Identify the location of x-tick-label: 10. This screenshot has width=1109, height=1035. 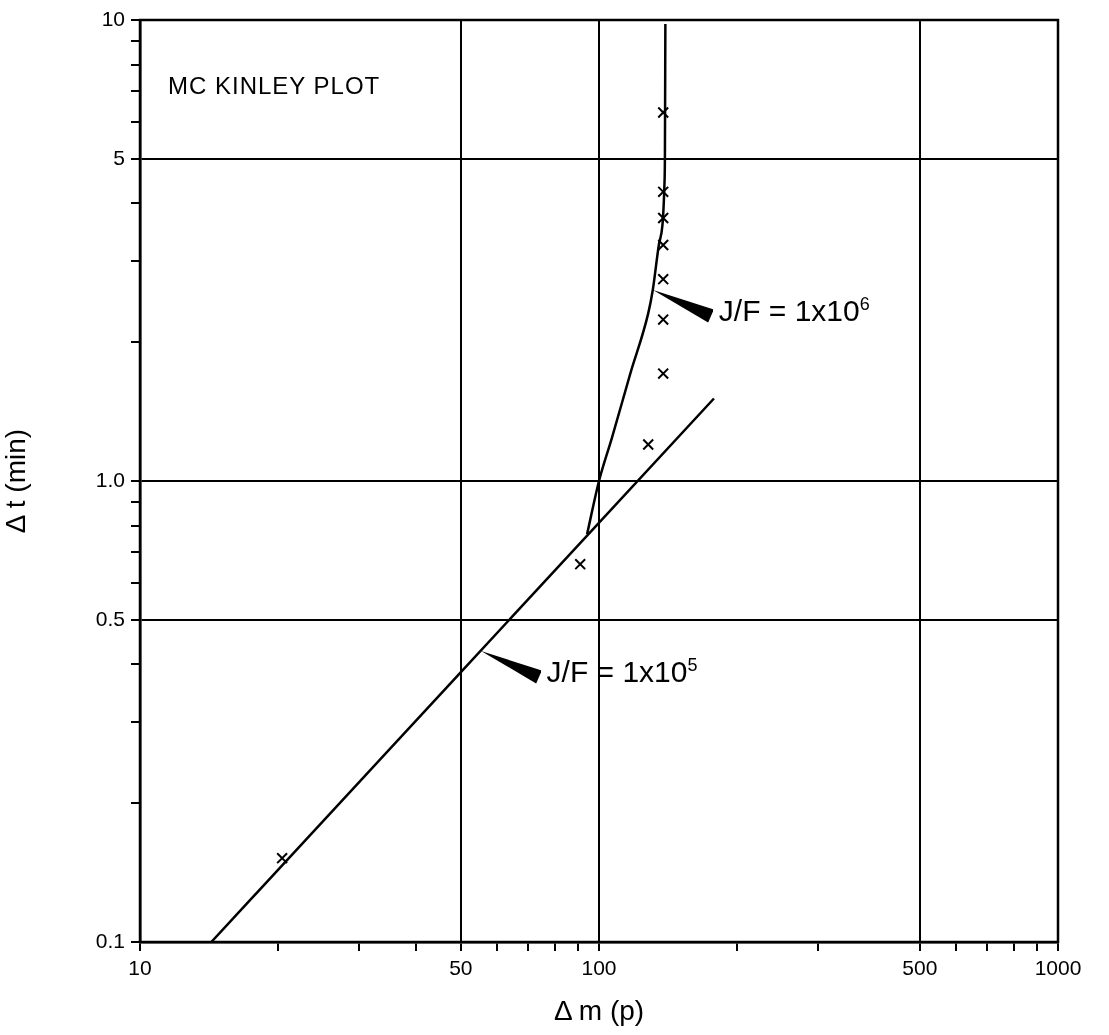
(140, 968).